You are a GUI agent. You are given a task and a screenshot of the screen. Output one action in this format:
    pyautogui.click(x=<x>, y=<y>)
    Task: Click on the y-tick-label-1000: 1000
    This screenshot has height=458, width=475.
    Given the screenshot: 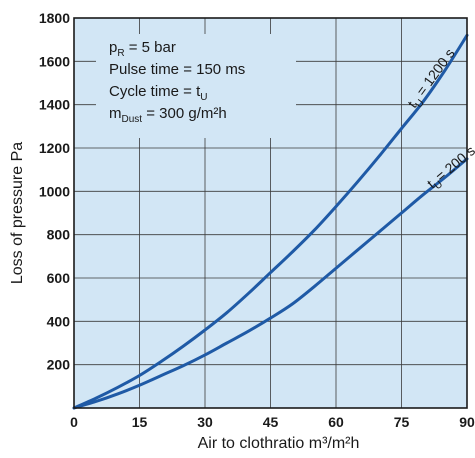 What is the action you would take?
    pyautogui.click(x=54, y=191)
    